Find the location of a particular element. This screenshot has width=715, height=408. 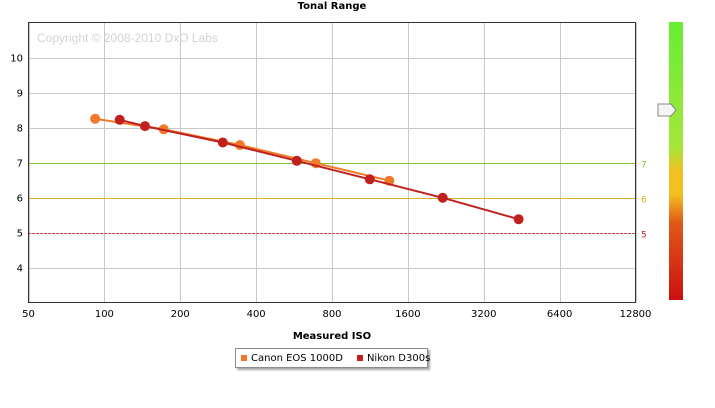

y-tick-label: 9 is located at coordinates (20, 94).